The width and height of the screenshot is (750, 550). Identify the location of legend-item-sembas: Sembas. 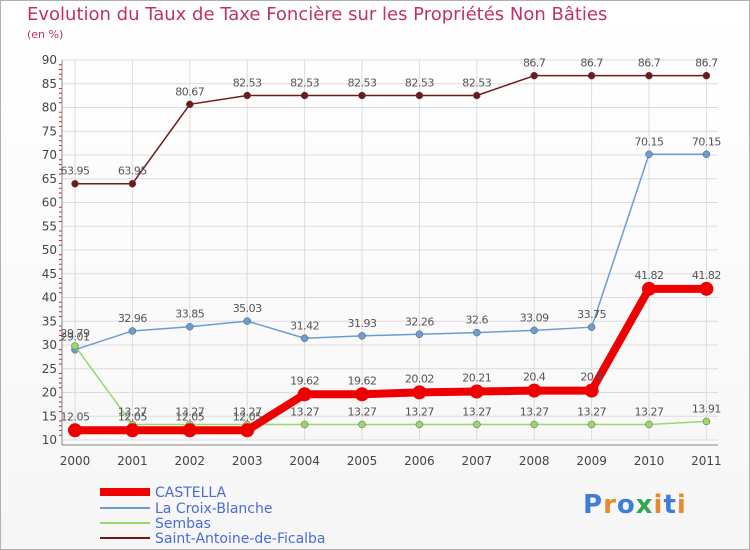
(155, 524).